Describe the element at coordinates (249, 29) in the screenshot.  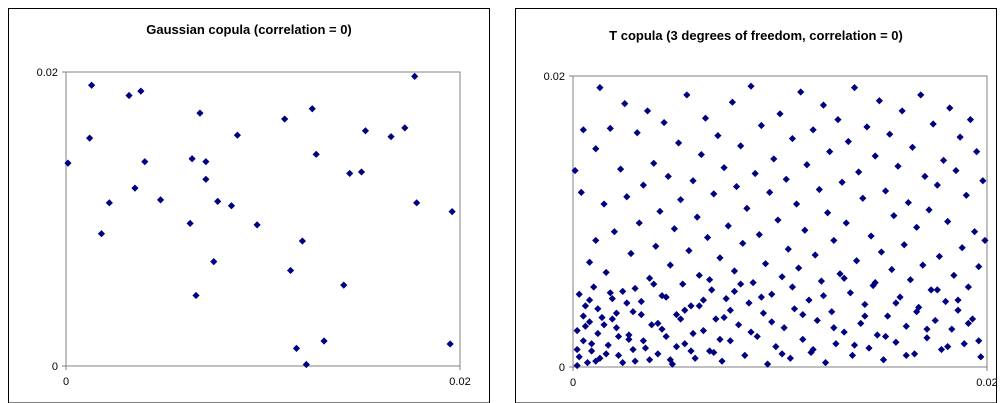
I see `chart-title: Gaussian copula (correlation = 0)` at that location.